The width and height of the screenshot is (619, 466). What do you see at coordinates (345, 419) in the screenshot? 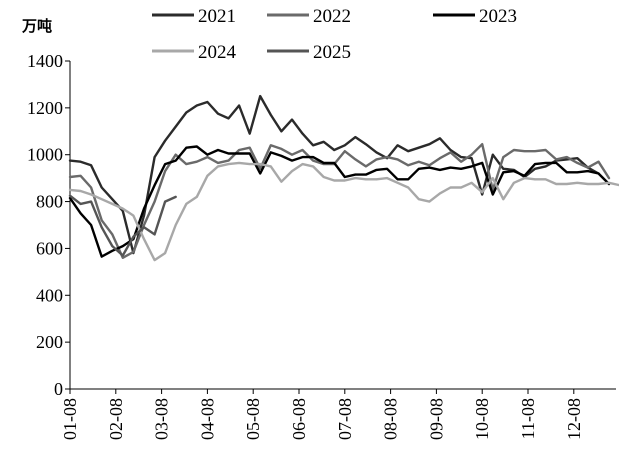
I see `x-tick-label: 07-08` at bounding box center [345, 419].